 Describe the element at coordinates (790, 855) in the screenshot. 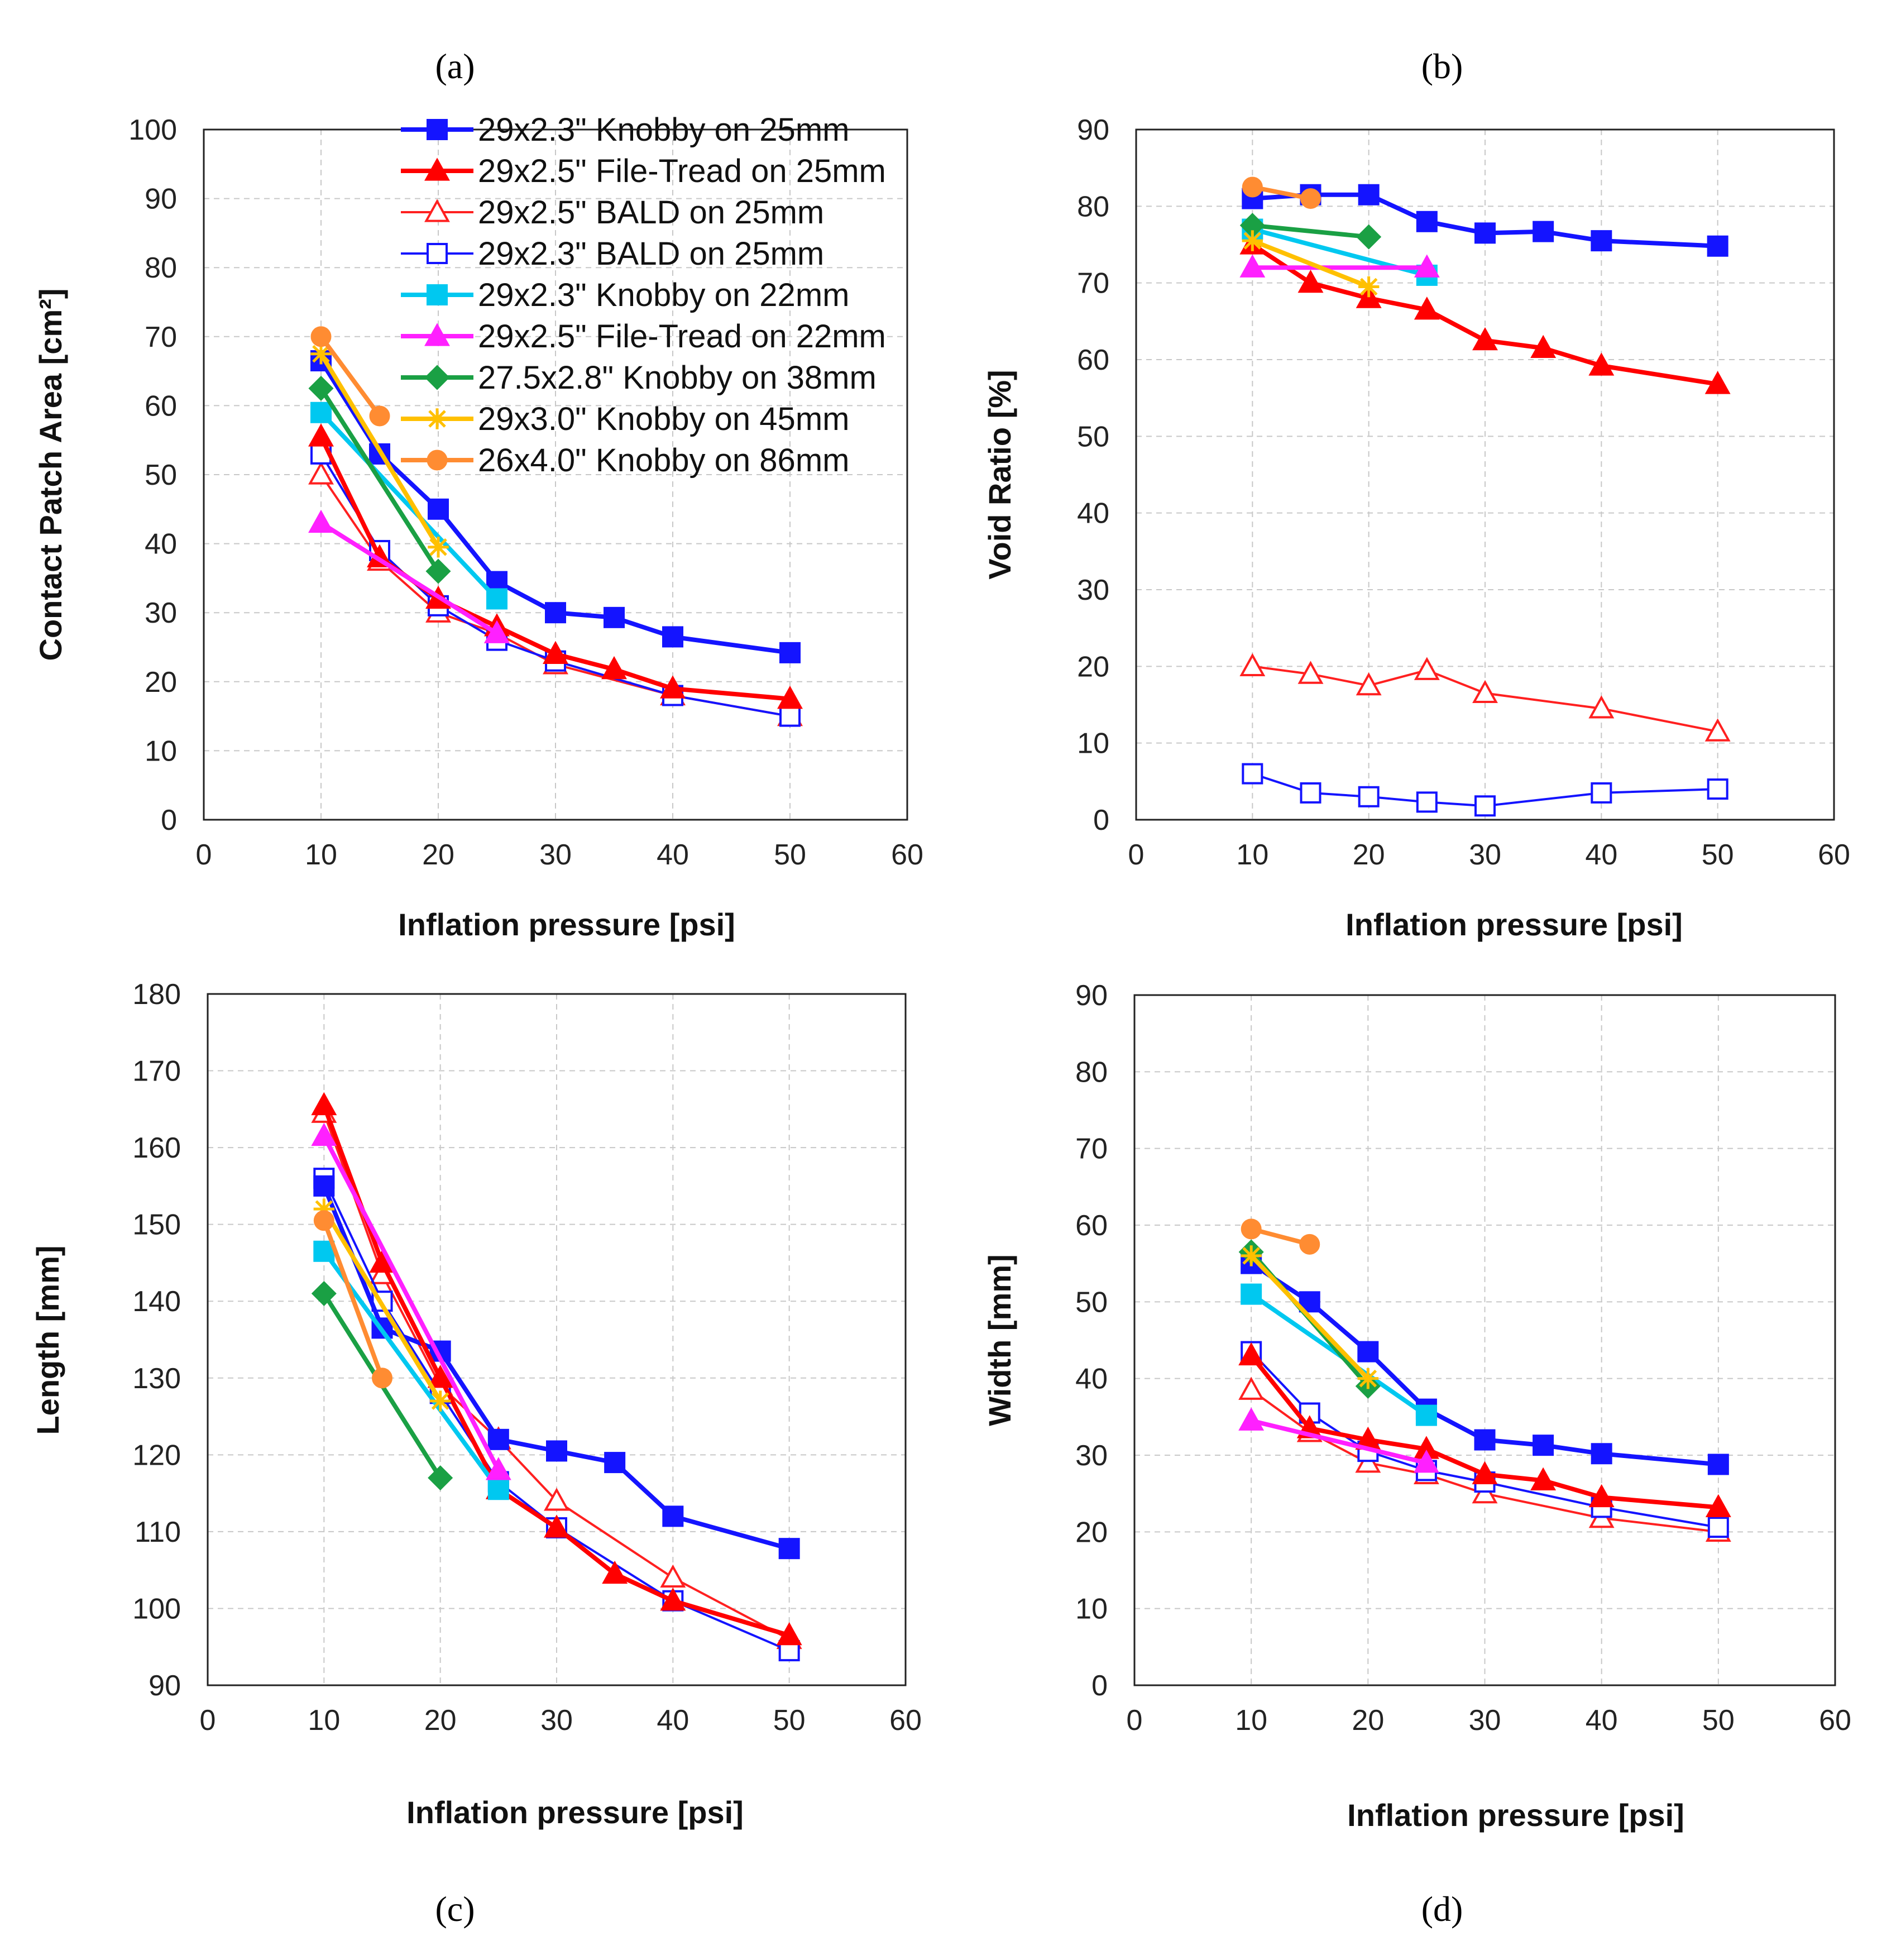

I see `x-tick-label-a: 50` at that location.